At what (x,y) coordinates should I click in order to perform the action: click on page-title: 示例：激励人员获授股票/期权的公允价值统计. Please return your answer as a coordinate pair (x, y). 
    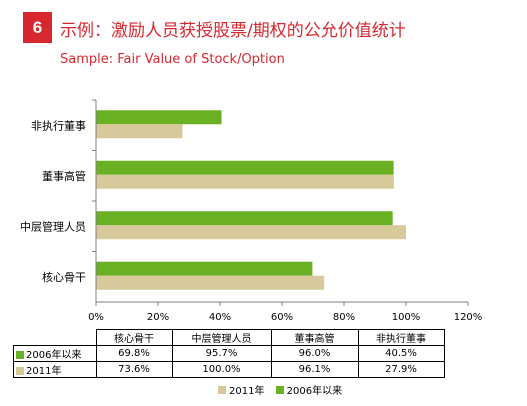
    Looking at the image, I should click on (233, 31).